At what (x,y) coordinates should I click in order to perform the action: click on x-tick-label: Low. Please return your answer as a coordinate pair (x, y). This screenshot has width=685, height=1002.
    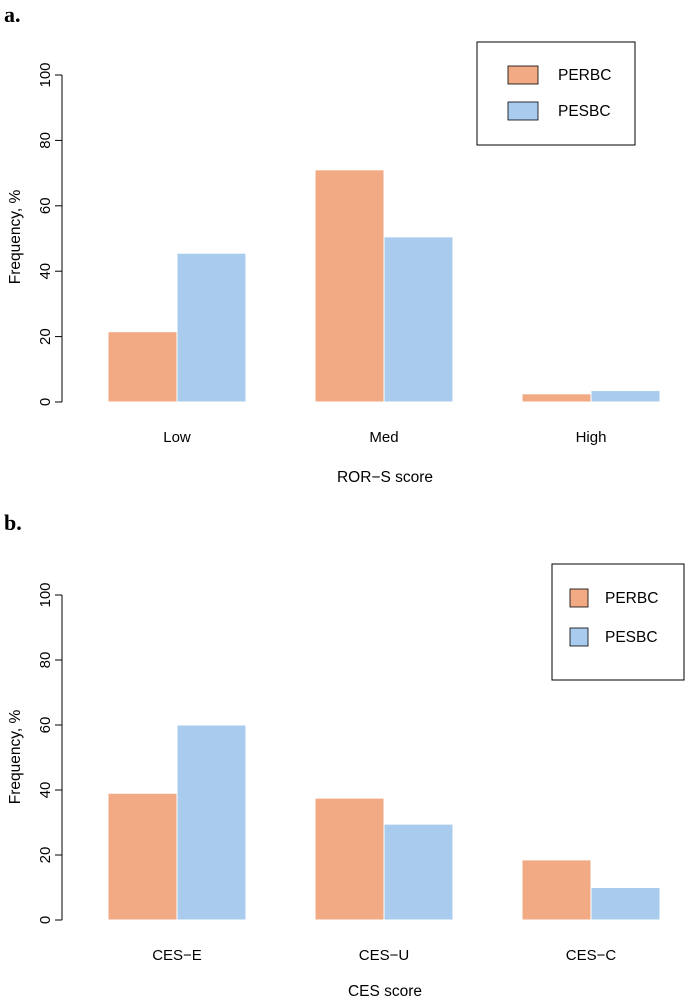
    Looking at the image, I should click on (177, 437).